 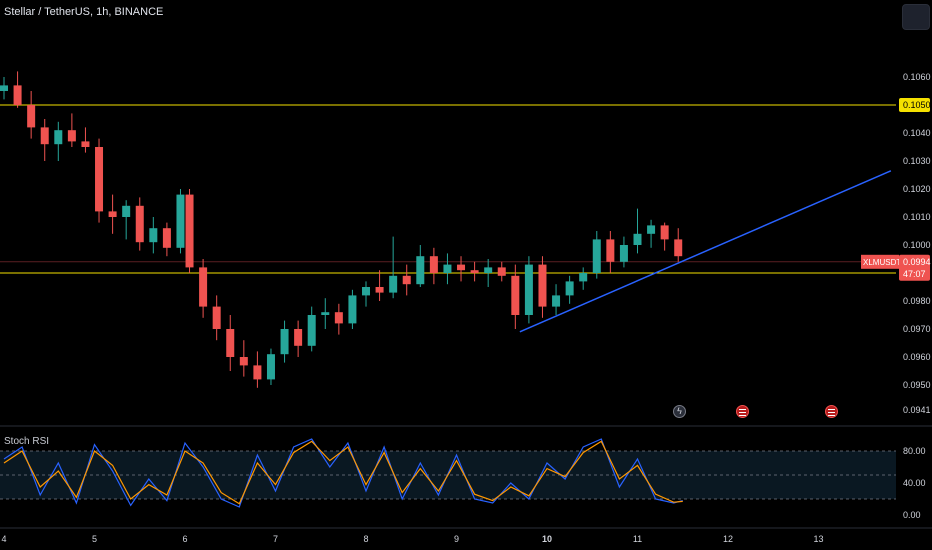 What do you see at coordinates (914, 483) in the screenshot?
I see `stoch-rsi-tick-label: 40.00` at bounding box center [914, 483].